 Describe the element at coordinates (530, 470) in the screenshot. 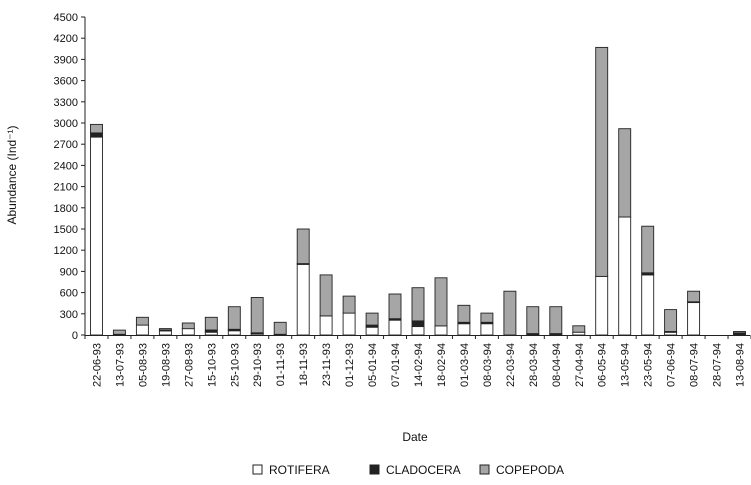

I see `legend-label-copepoda: COPEPODA` at that location.